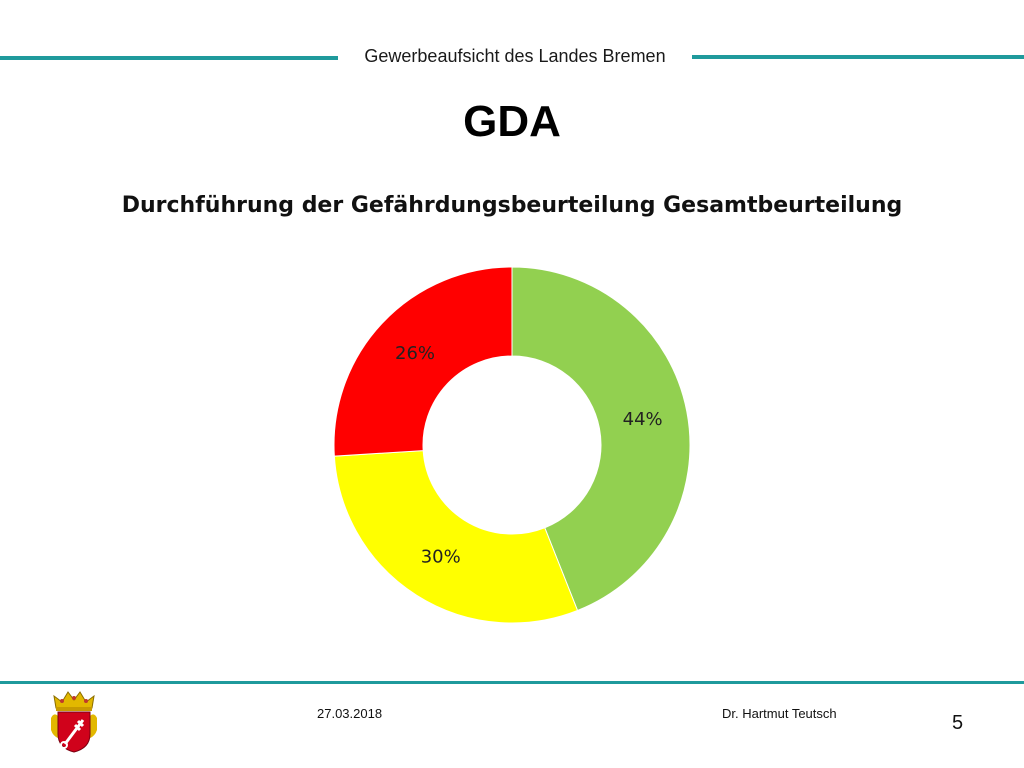  Describe the element at coordinates (515, 56) in the screenshot. I see `header-organization: Gewerbeaufsicht des Landes Bremen` at that location.